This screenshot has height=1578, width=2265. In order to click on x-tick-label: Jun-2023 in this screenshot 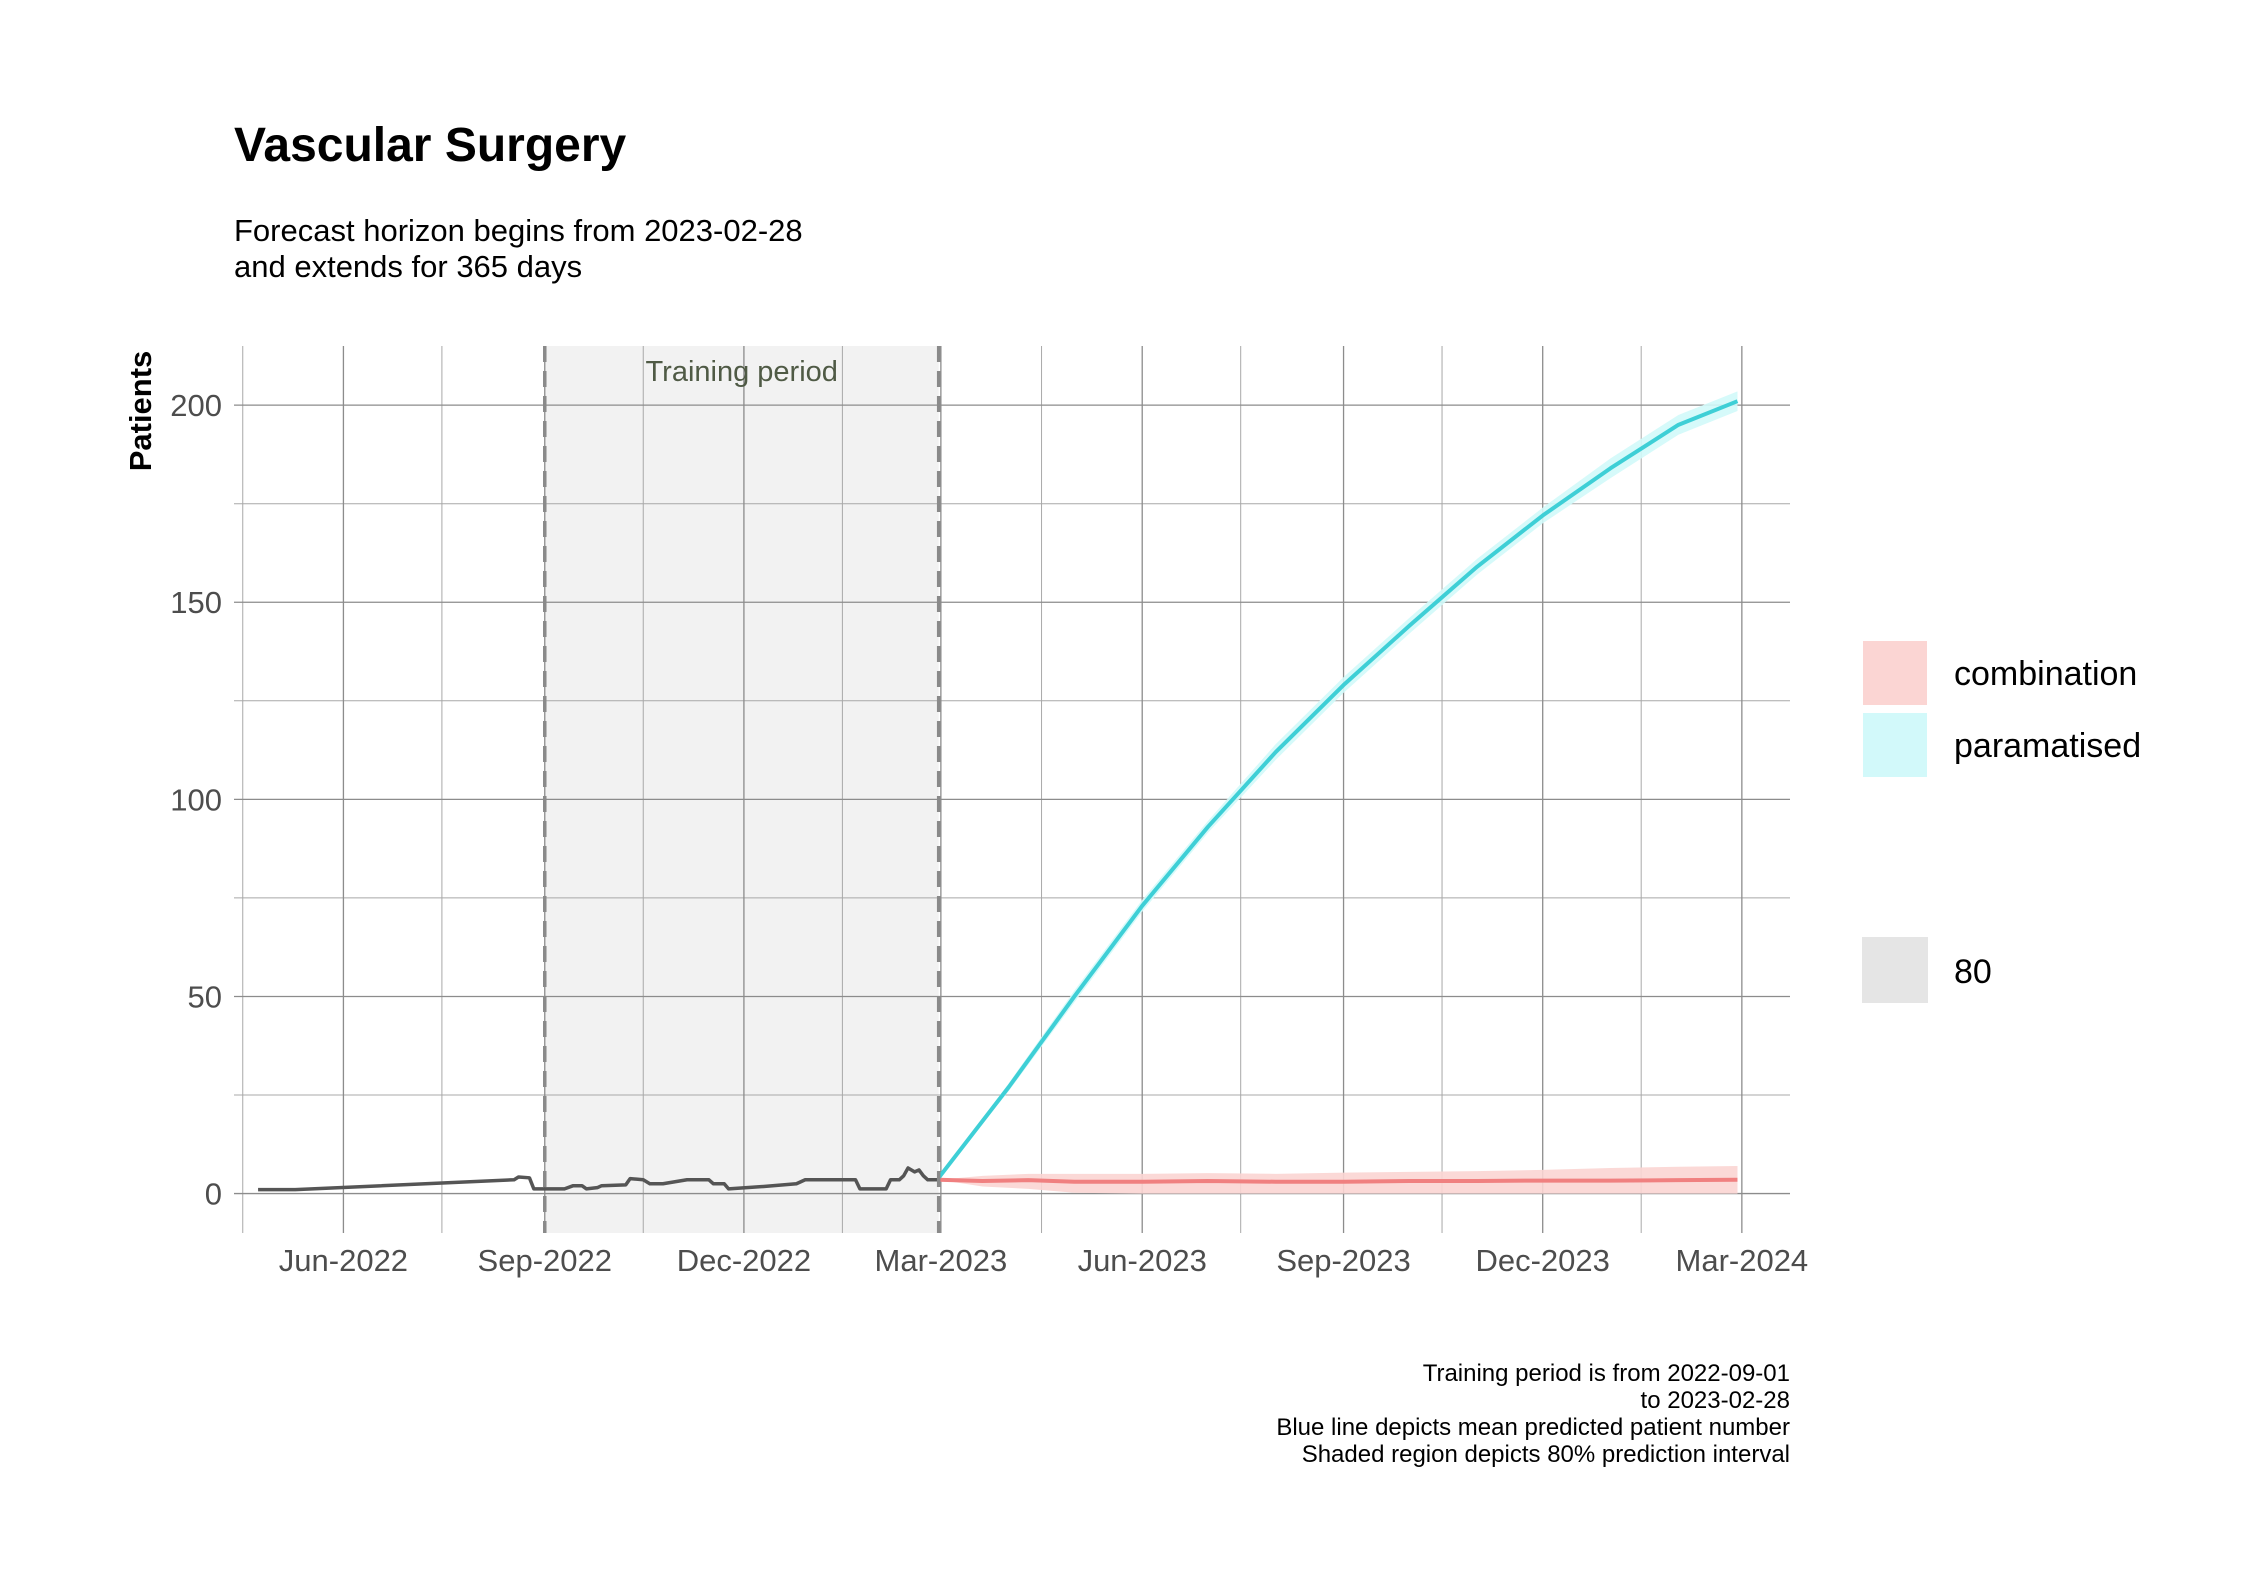, I will do `click(1142, 1260)`.